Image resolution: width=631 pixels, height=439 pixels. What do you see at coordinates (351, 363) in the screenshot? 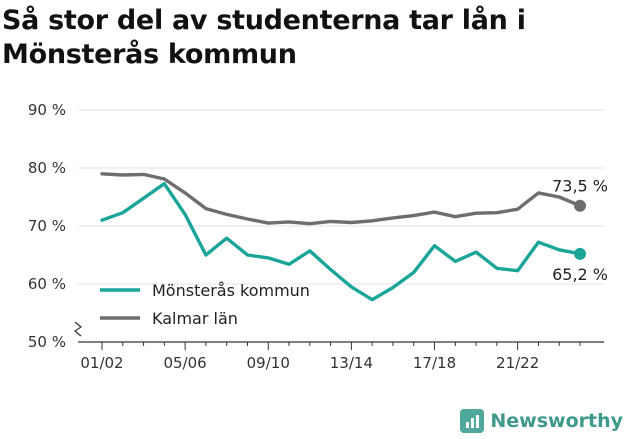
I see `x-tick-label: 13/14` at bounding box center [351, 363].